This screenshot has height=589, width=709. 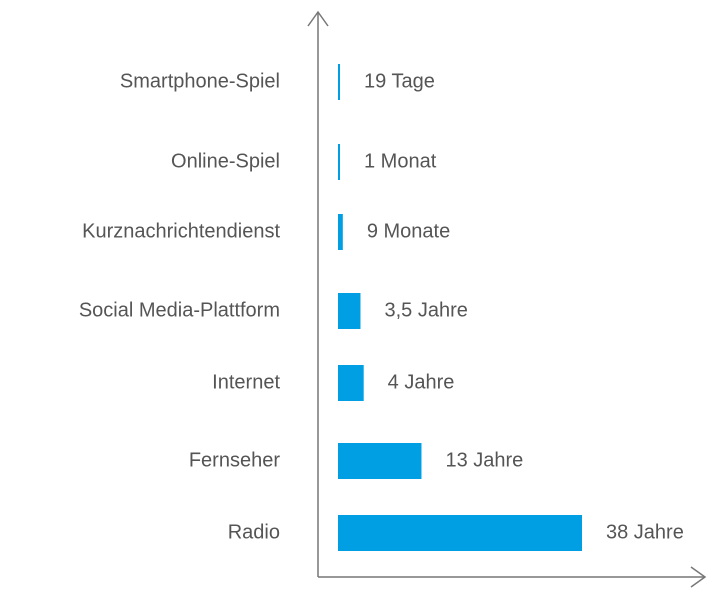 What do you see at coordinates (399, 81) in the screenshot?
I see `value-label: 19 Tage` at bounding box center [399, 81].